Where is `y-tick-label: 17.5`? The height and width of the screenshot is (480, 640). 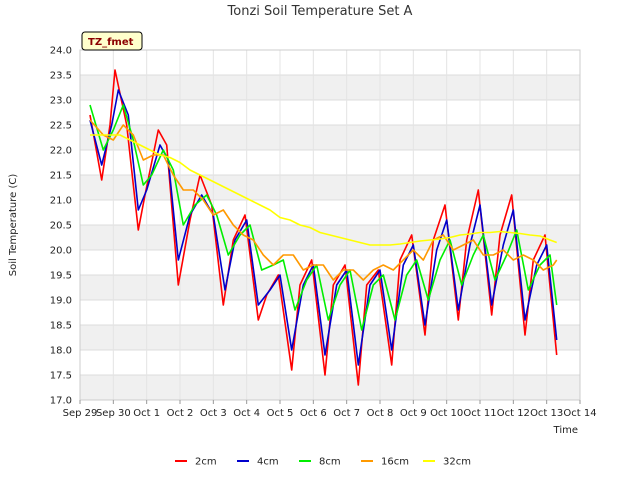 y-tick-label: 17.5 is located at coordinates (61, 376).